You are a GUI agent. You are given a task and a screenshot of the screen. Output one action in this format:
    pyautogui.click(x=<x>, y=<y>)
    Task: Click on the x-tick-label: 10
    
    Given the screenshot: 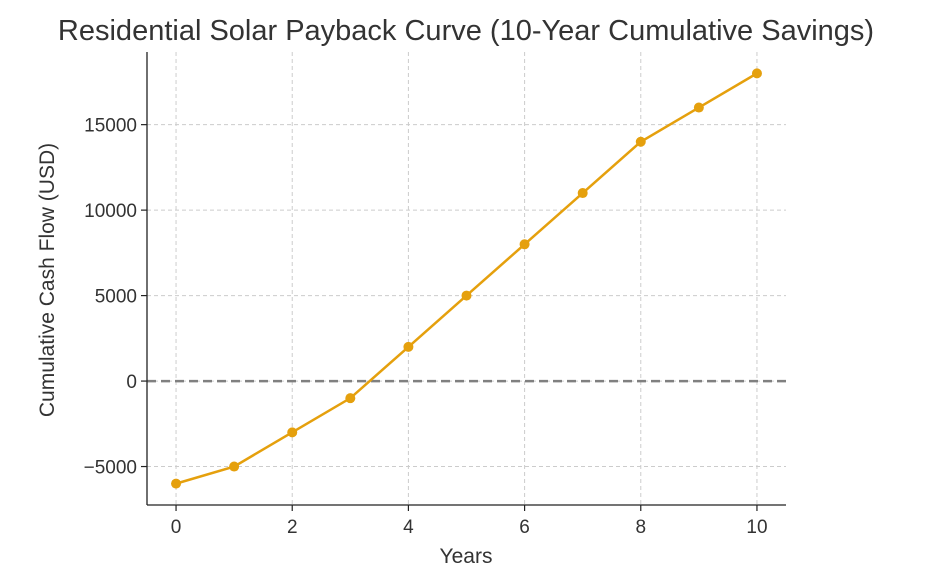 What is the action you would take?
    pyautogui.click(x=756, y=527)
    